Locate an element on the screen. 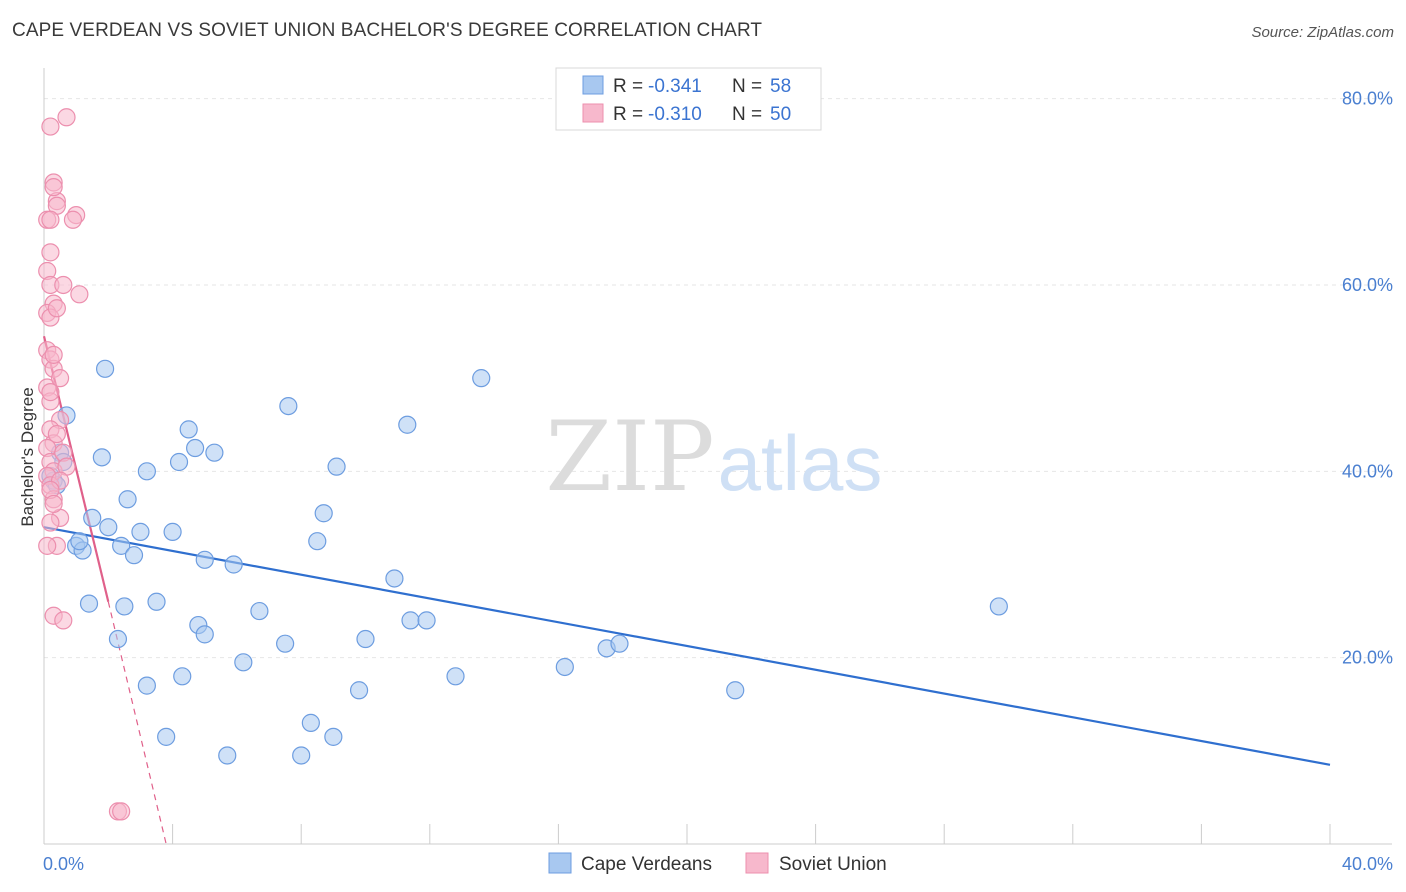 This screenshot has height=892, width=1406. legend-r-value-1: -0.310 is located at coordinates (675, 114).